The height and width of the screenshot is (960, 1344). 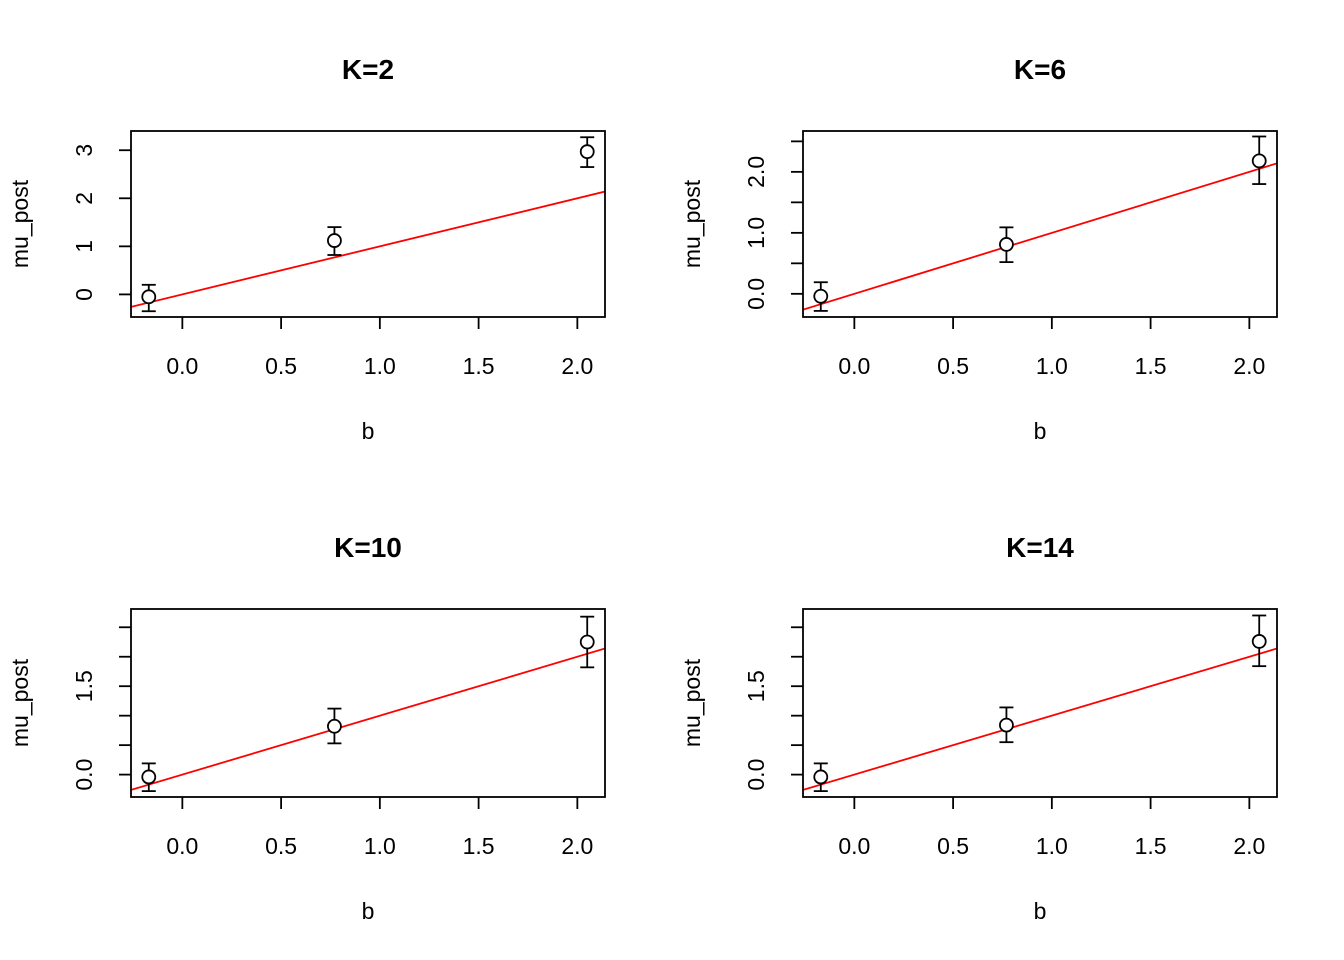 What do you see at coordinates (368, 69) in the screenshot?
I see `chart-title: K=2` at bounding box center [368, 69].